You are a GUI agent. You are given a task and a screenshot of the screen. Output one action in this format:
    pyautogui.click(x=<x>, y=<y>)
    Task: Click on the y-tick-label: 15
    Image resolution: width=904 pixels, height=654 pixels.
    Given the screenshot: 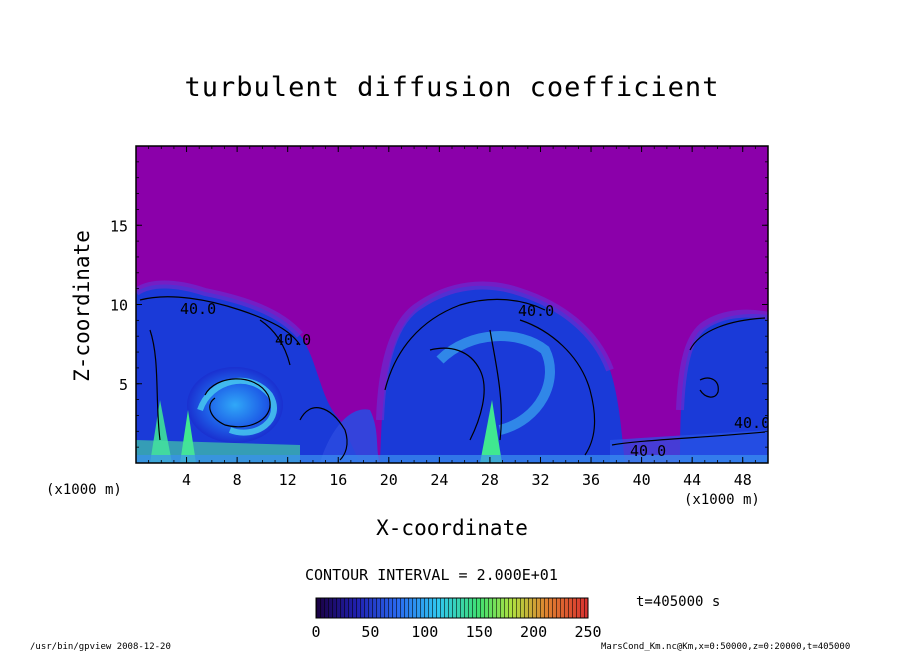 What is the action you would take?
    pyautogui.click(x=119, y=226)
    